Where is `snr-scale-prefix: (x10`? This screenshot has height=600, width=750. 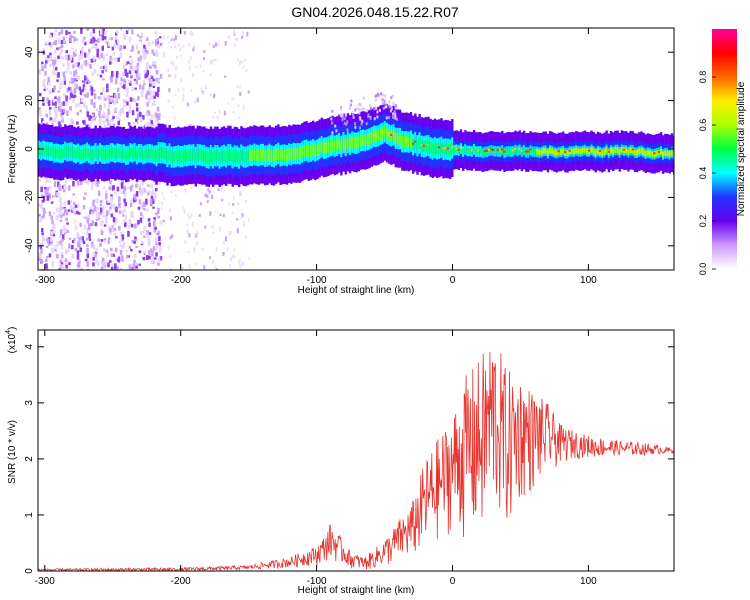
snr-scale-prefix: (x10 is located at coordinates (12, 343).